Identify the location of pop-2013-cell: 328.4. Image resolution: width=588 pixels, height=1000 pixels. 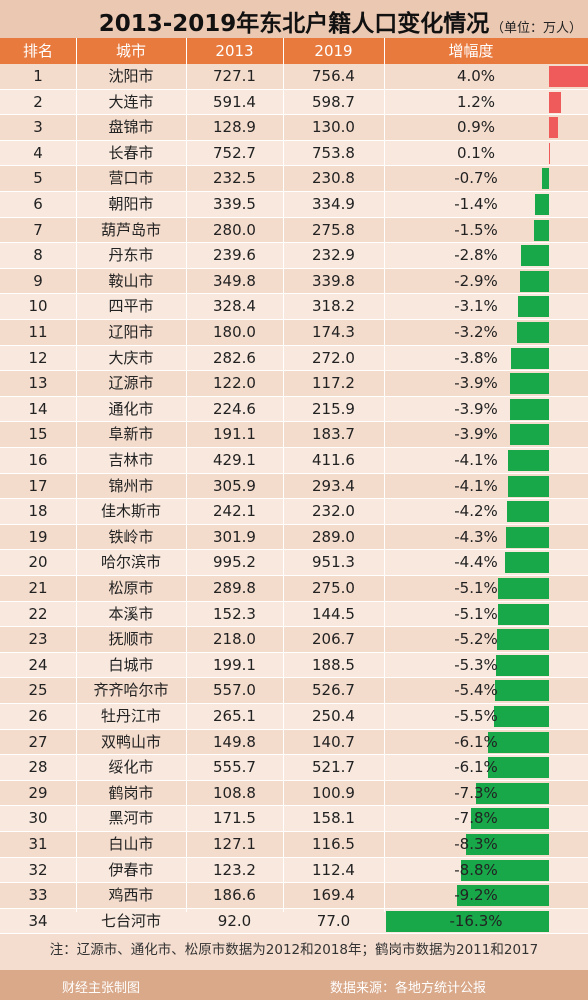
(234, 306).